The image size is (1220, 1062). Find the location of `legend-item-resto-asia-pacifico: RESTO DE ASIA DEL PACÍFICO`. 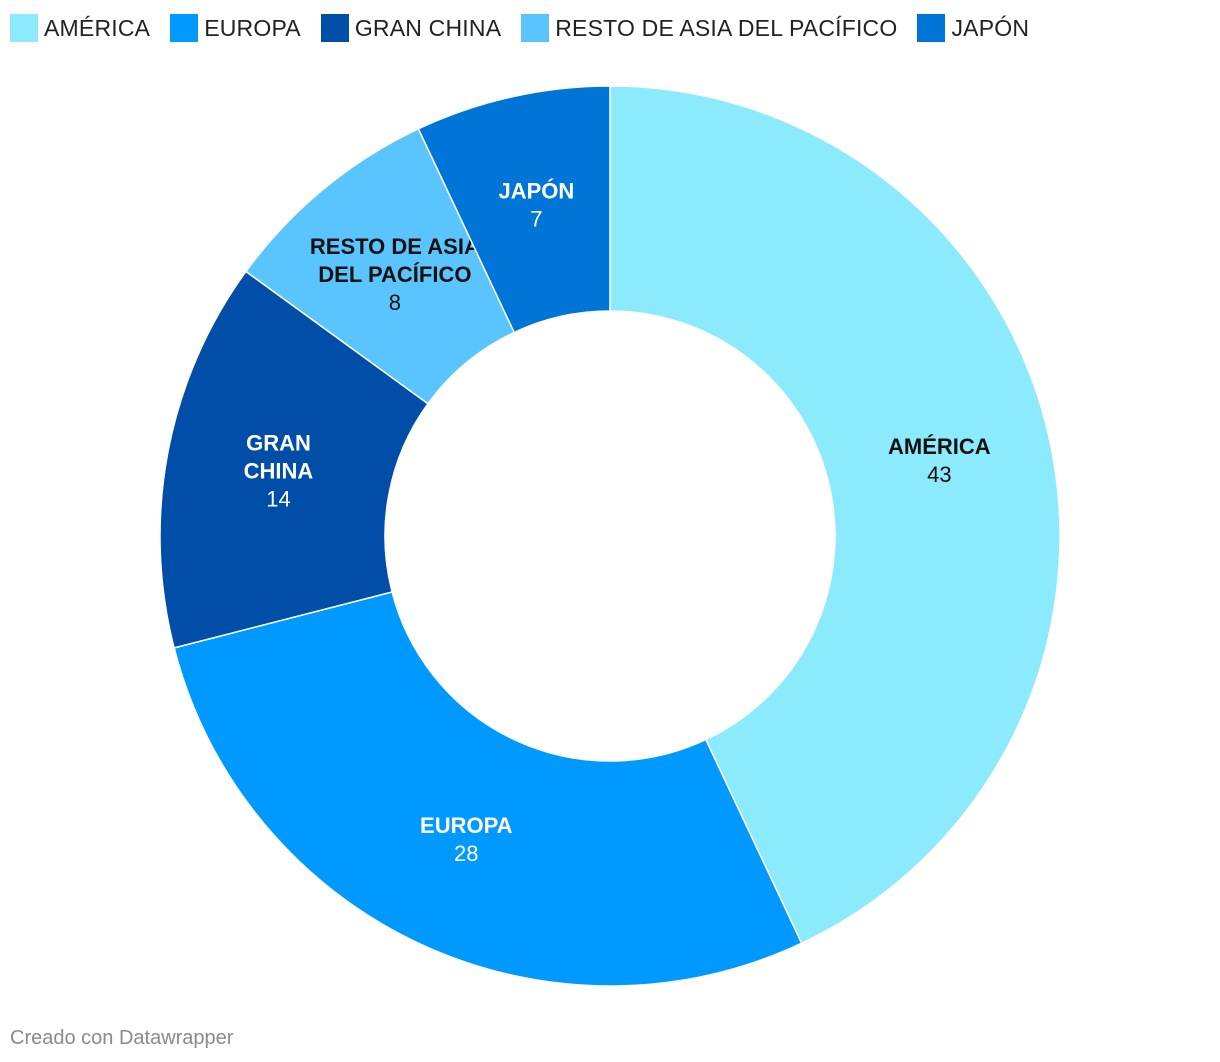

legend-item-resto-asia-pacifico: RESTO DE ASIA DEL PACÍFICO is located at coordinates (709, 28).